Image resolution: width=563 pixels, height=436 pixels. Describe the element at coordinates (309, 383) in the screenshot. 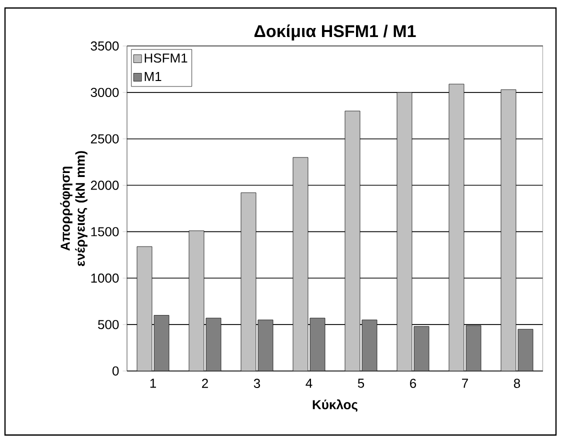

I see `x-tick-label: 4` at that location.